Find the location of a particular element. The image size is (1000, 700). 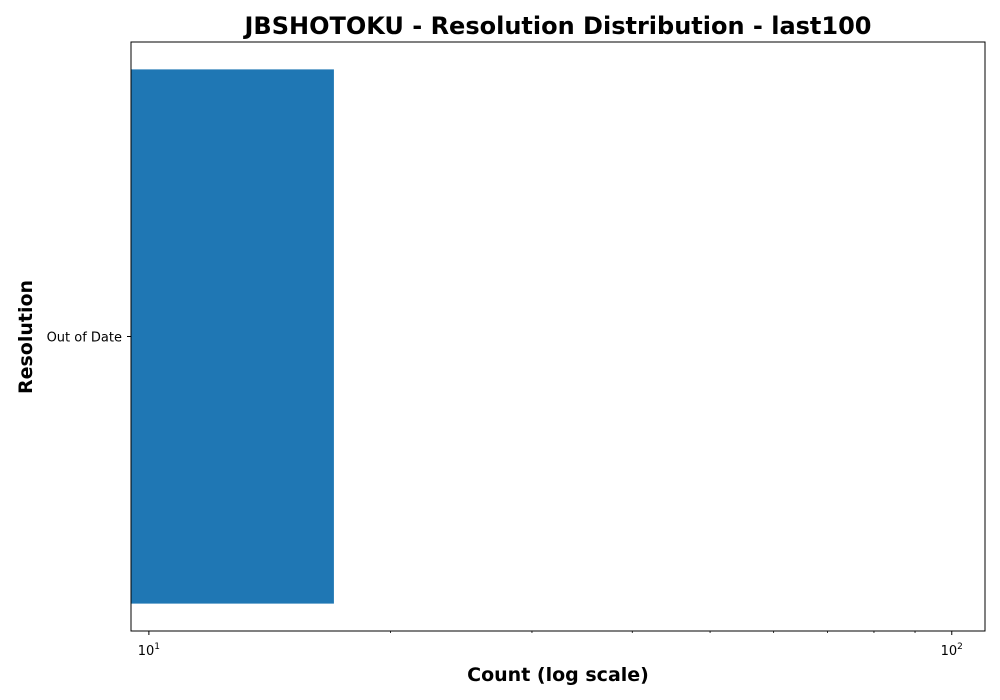

x-axis-label: Count (log scale) is located at coordinates (558, 675).